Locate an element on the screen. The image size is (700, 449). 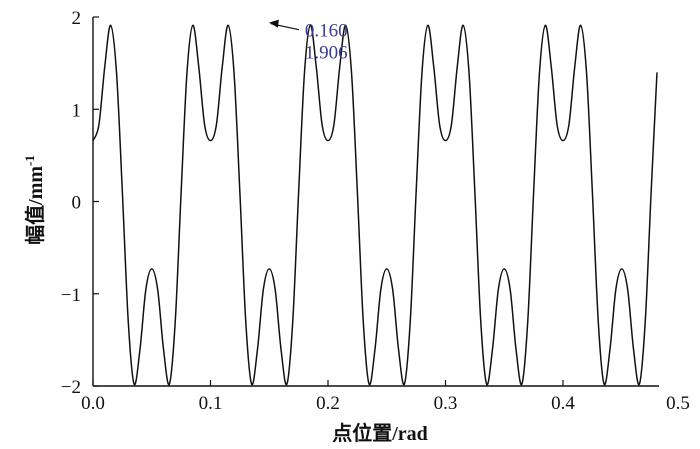
y-axis-label-main: 幅值/mm is located at coordinates (35, 205).